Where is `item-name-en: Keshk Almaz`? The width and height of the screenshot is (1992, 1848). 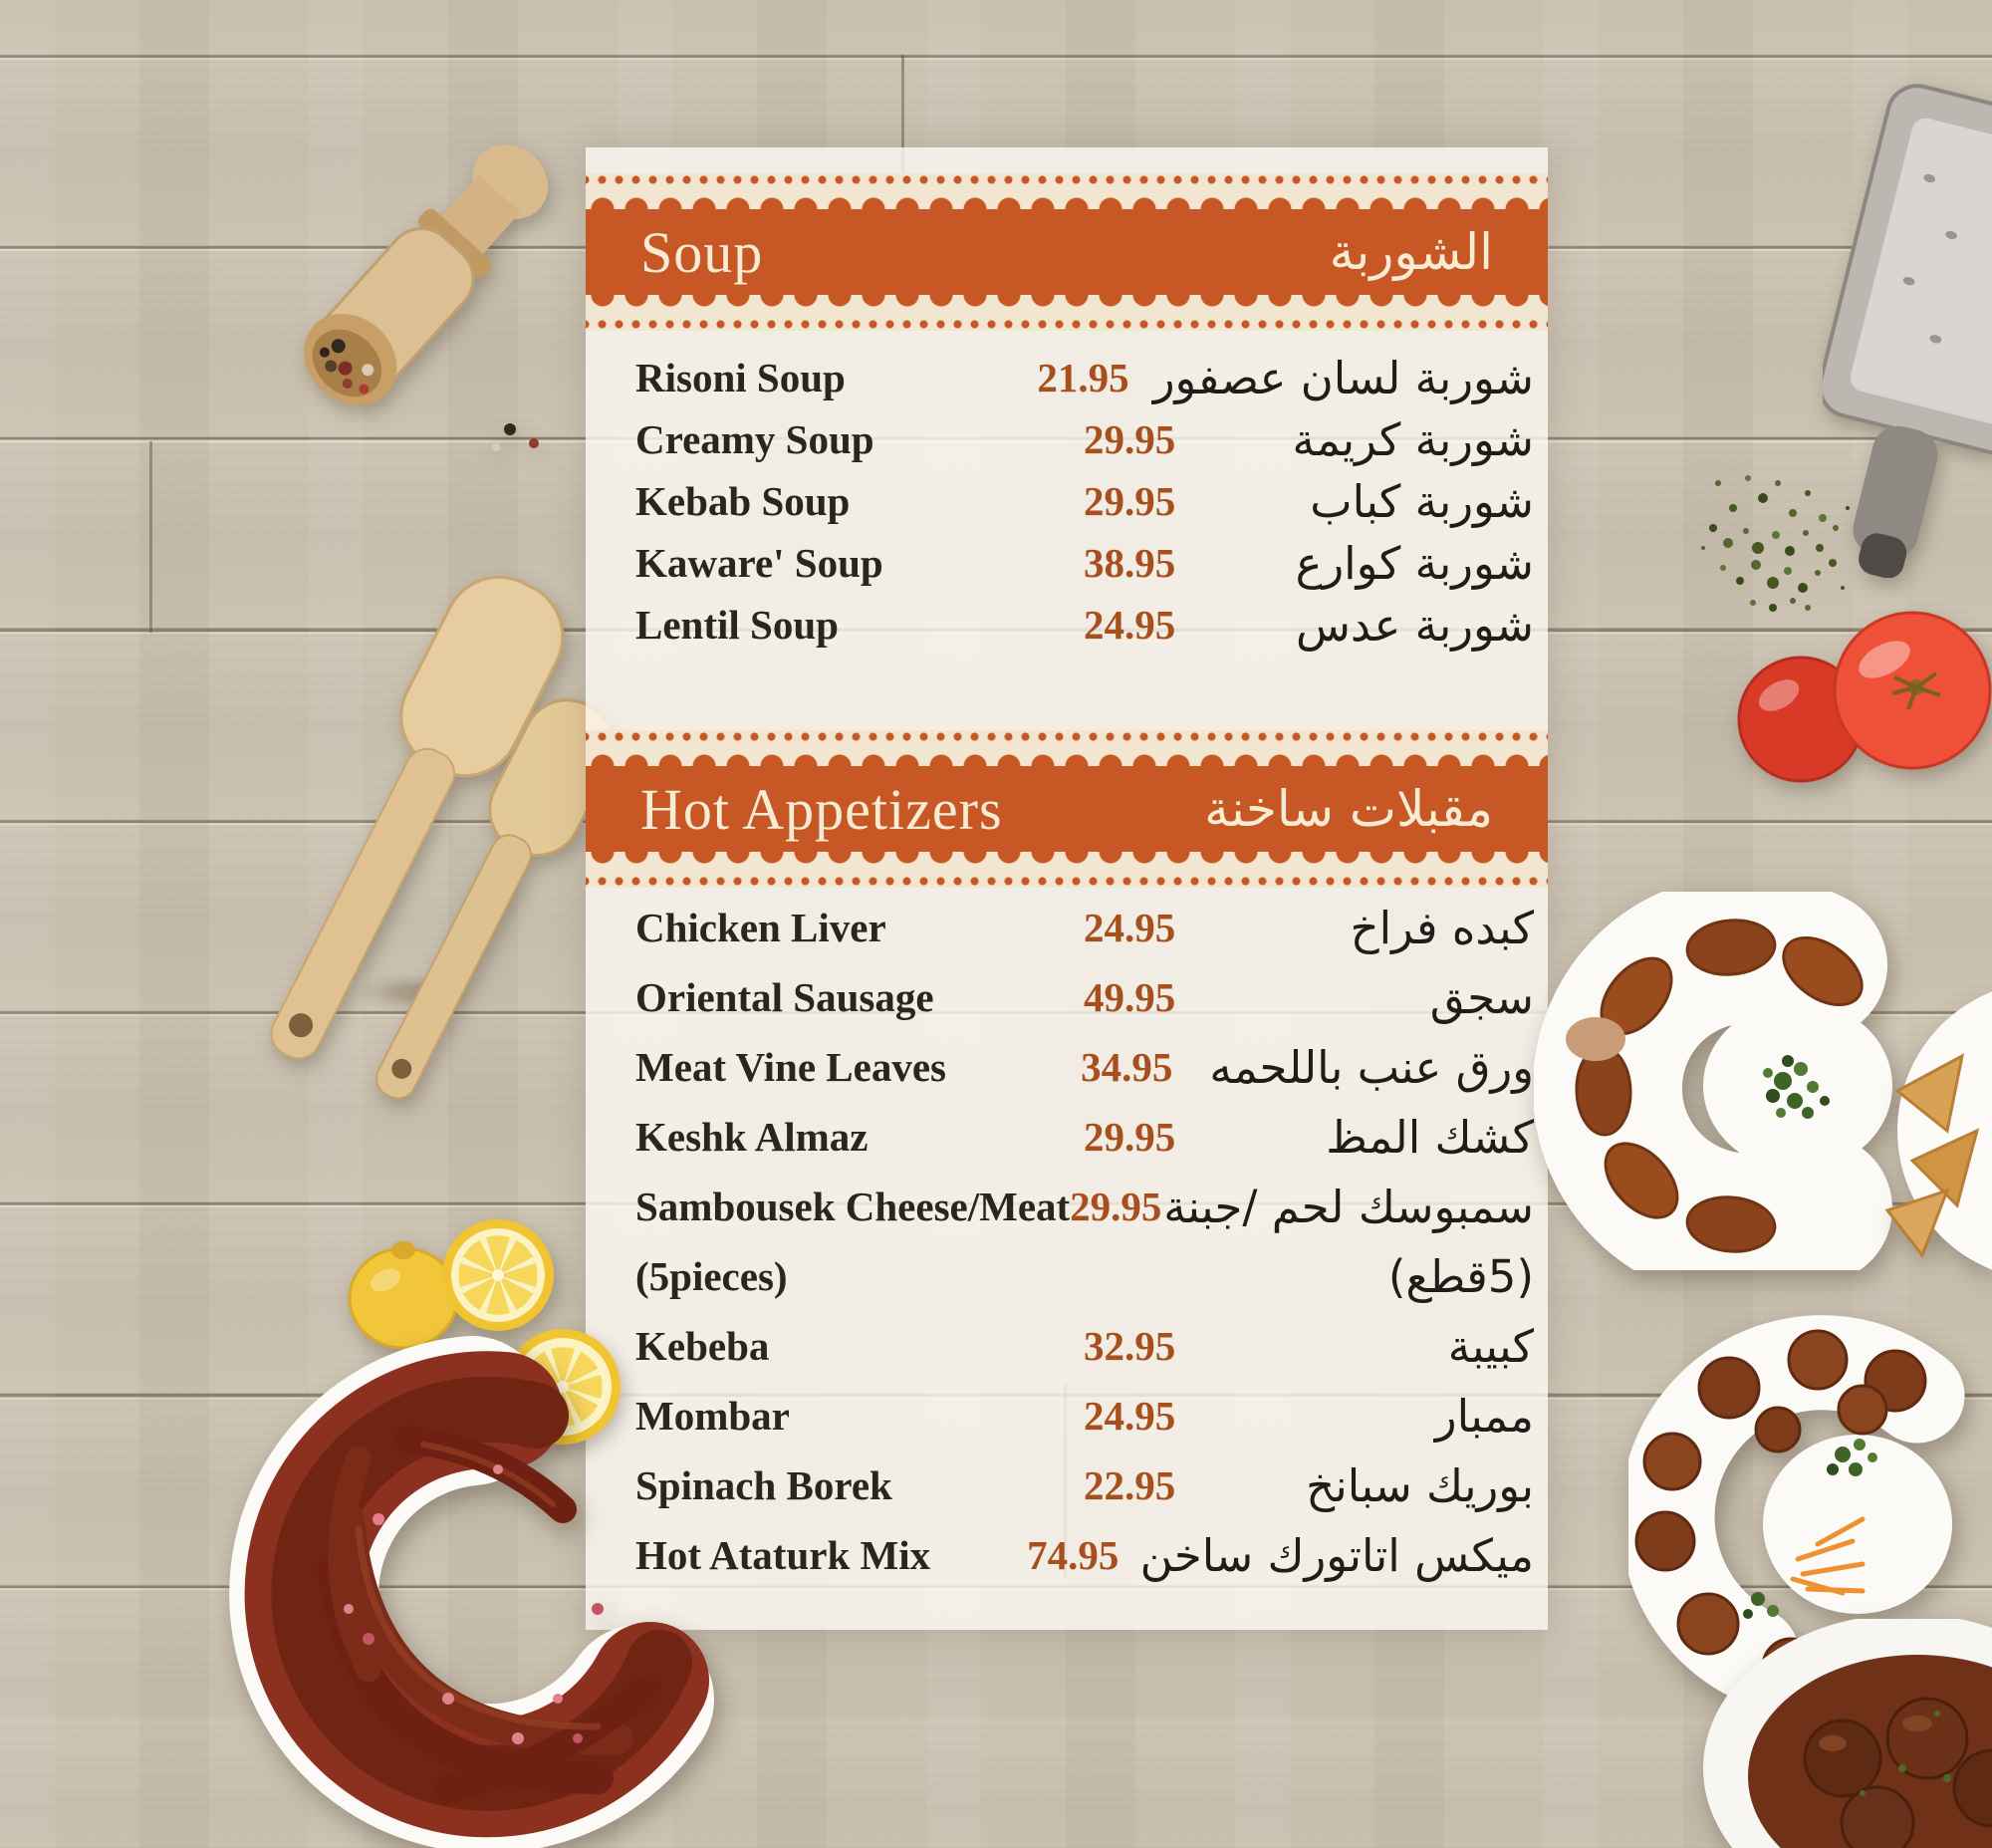
item-name-en: Keshk Almaz is located at coordinates (752, 1137).